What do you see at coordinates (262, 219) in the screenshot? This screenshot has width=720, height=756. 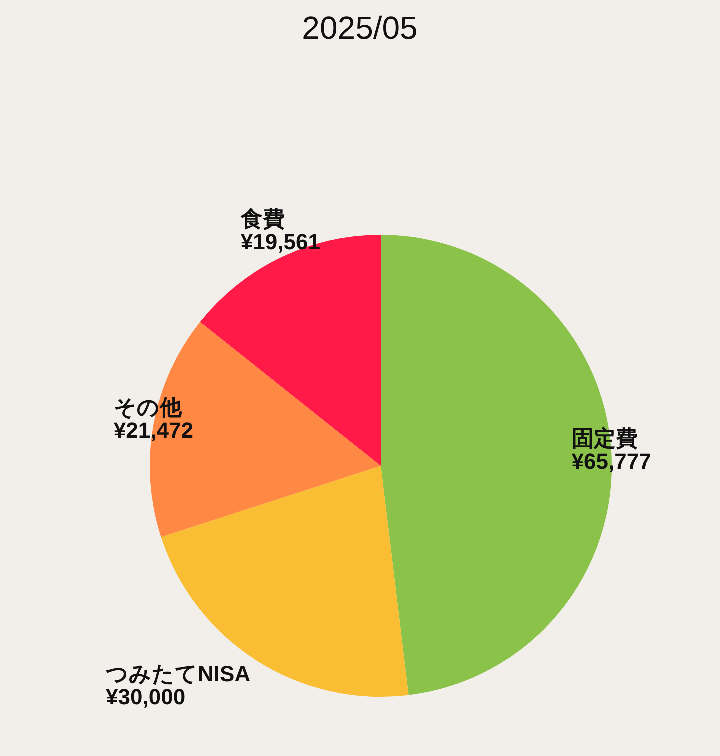 I see `slice-label: 食費` at bounding box center [262, 219].